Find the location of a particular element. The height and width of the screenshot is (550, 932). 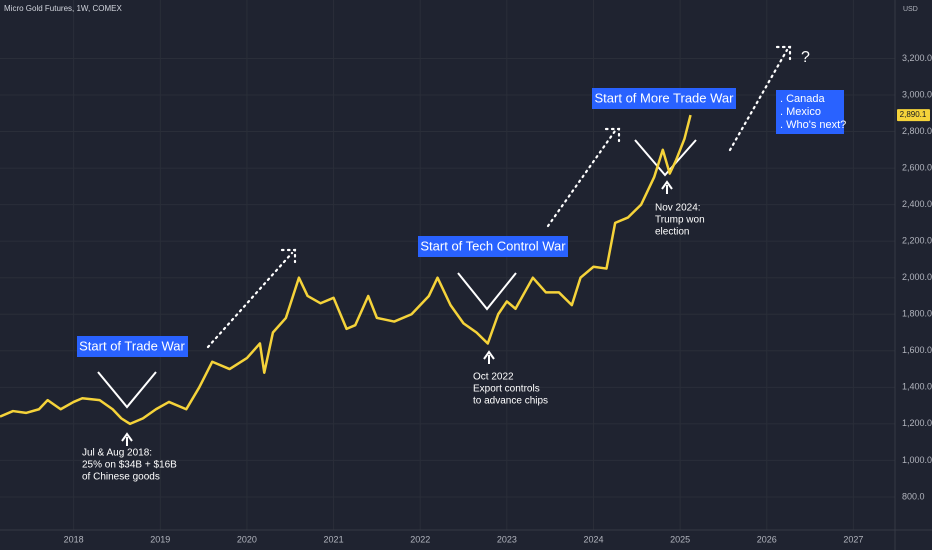

price-tag-label: 2,890.1 is located at coordinates (913, 114).